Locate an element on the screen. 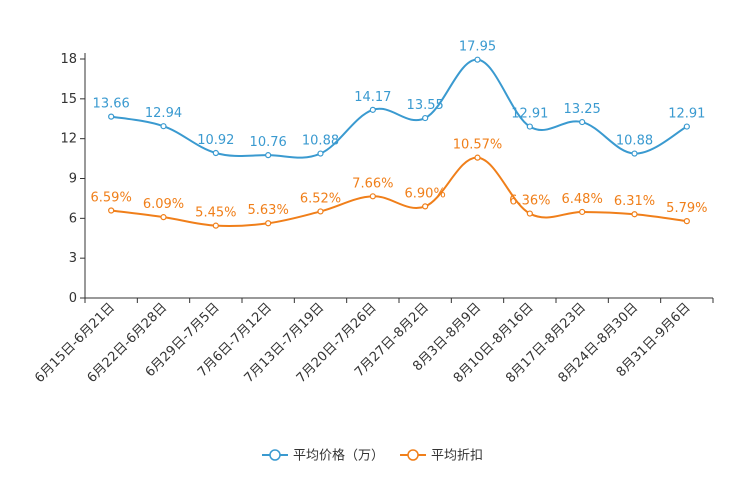  y-tick-label: 0 is located at coordinates (73, 298).